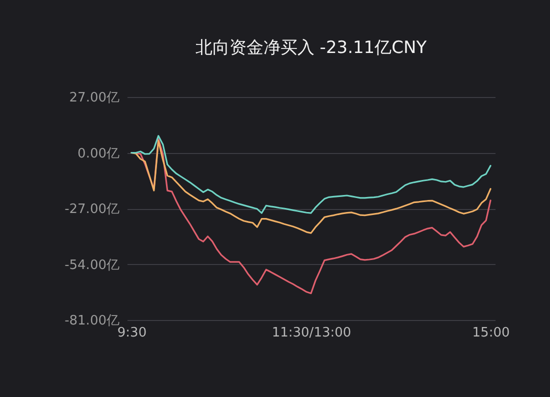 The image size is (550, 397). I want to click on y-tick-label: -54.00亿, so click(92, 265).